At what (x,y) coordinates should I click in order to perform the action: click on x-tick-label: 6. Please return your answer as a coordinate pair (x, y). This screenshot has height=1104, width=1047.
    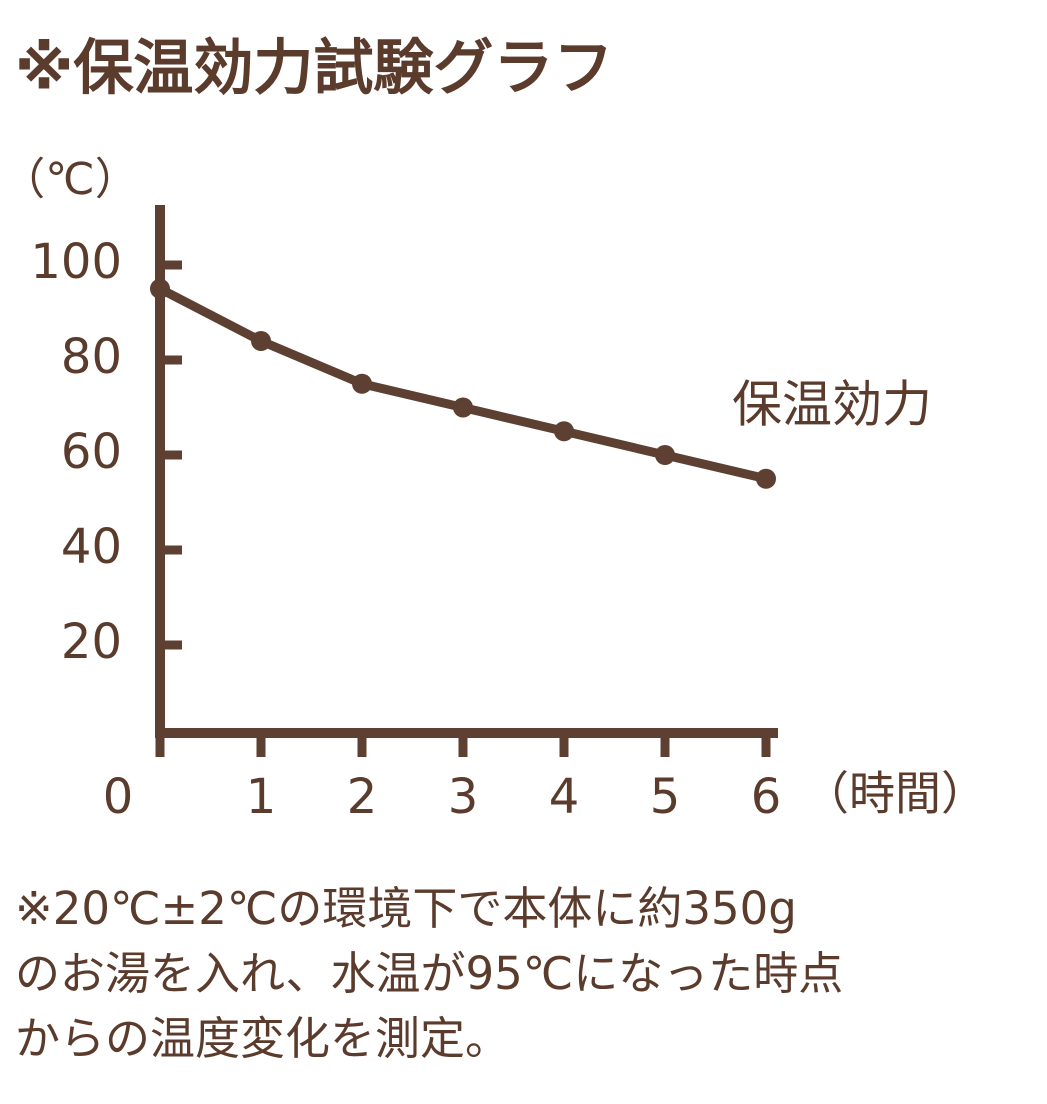
    Looking at the image, I should click on (766, 797).